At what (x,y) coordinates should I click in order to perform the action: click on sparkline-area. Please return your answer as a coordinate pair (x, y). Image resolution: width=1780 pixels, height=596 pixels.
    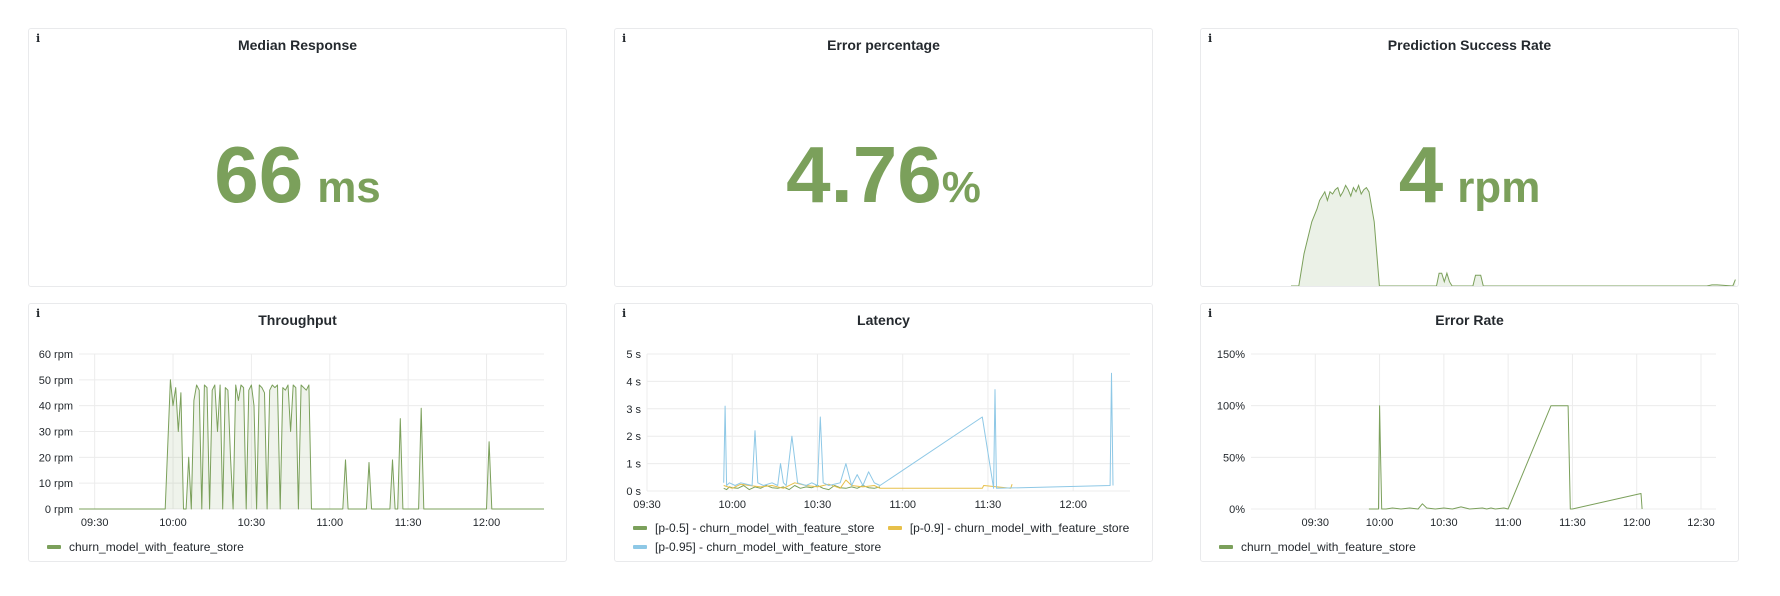
    Looking at the image, I should click on (1513, 235).